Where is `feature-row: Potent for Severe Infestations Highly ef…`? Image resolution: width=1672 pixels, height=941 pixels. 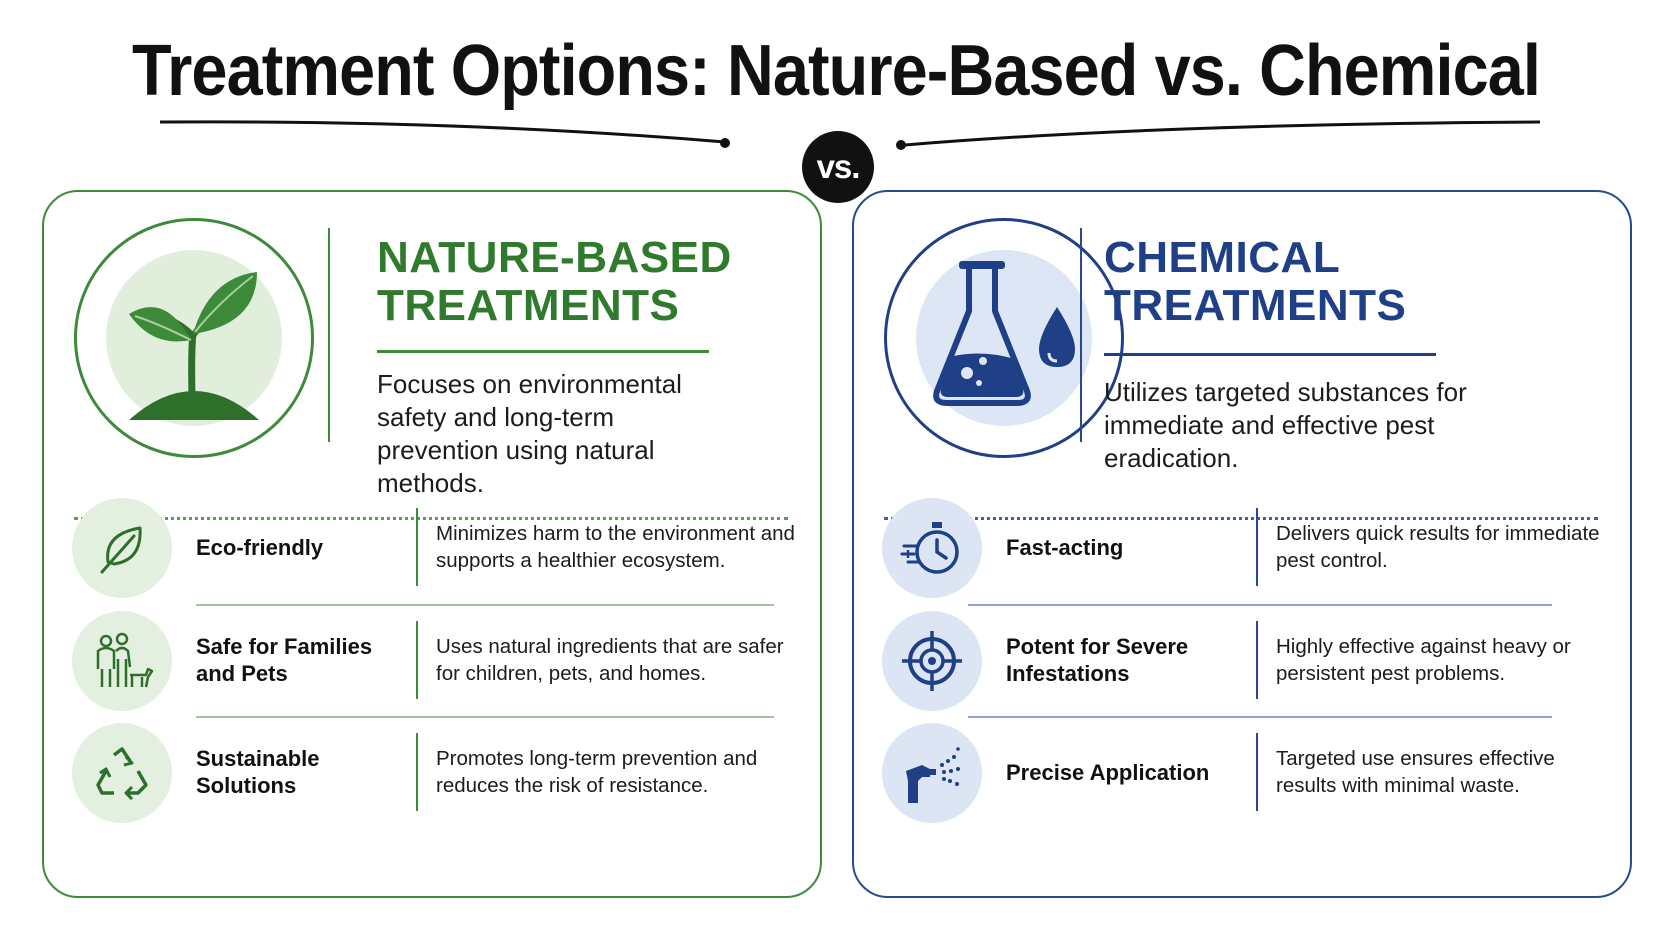
feature-row: Potent for Severe Infestations Highly ef… is located at coordinates (1247, 660).